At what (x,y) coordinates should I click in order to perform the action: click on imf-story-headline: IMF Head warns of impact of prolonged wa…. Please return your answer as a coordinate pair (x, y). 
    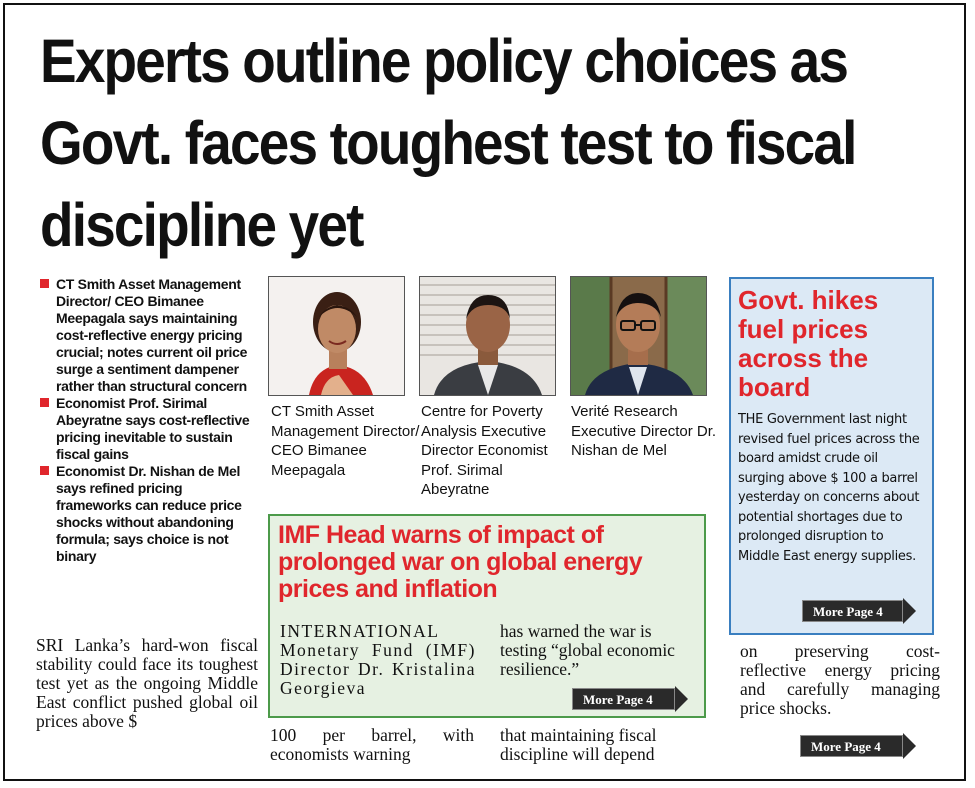
    Looking at the image, I should click on (460, 562).